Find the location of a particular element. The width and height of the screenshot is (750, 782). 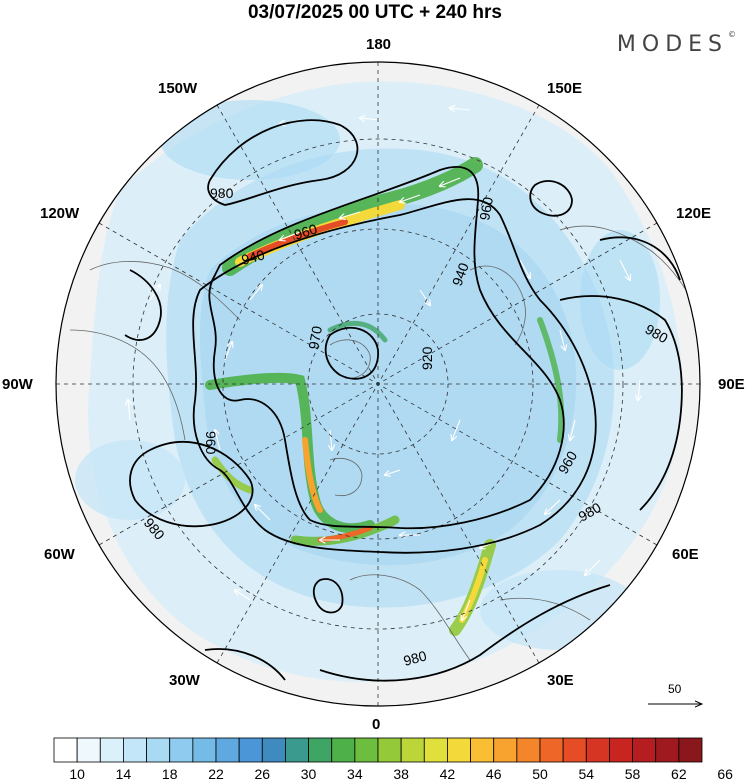

colorbar-tick-label: 42 is located at coordinates (447, 774).